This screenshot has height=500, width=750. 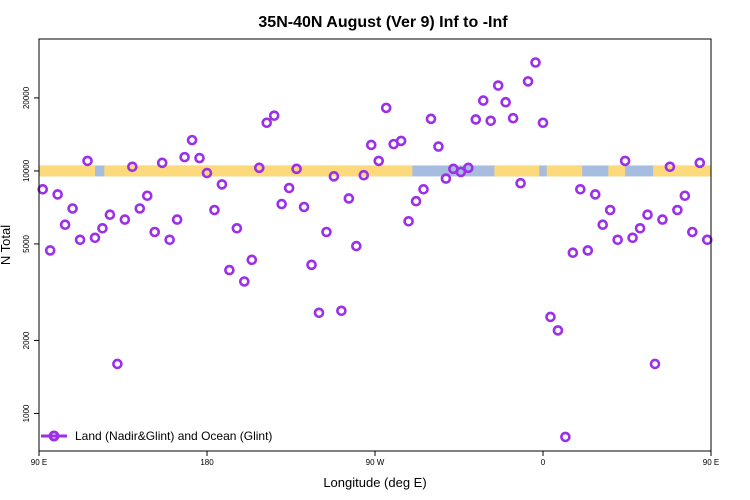 What do you see at coordinates (375, 171) in the screenshot?
I see `land-ocean-band` at bounding box center [375, 171].